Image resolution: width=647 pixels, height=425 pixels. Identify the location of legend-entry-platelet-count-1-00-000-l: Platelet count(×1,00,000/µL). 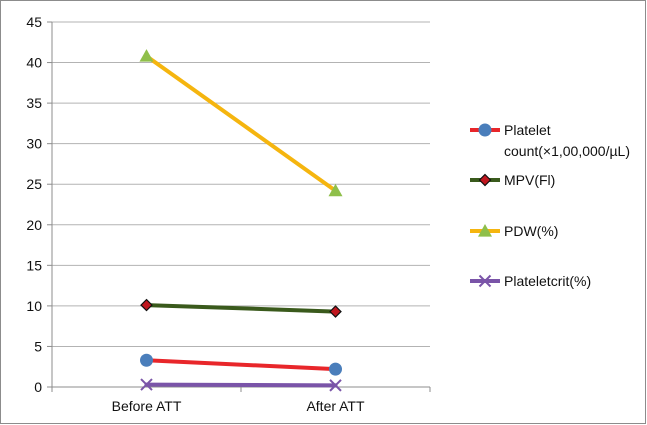
(550, 140).